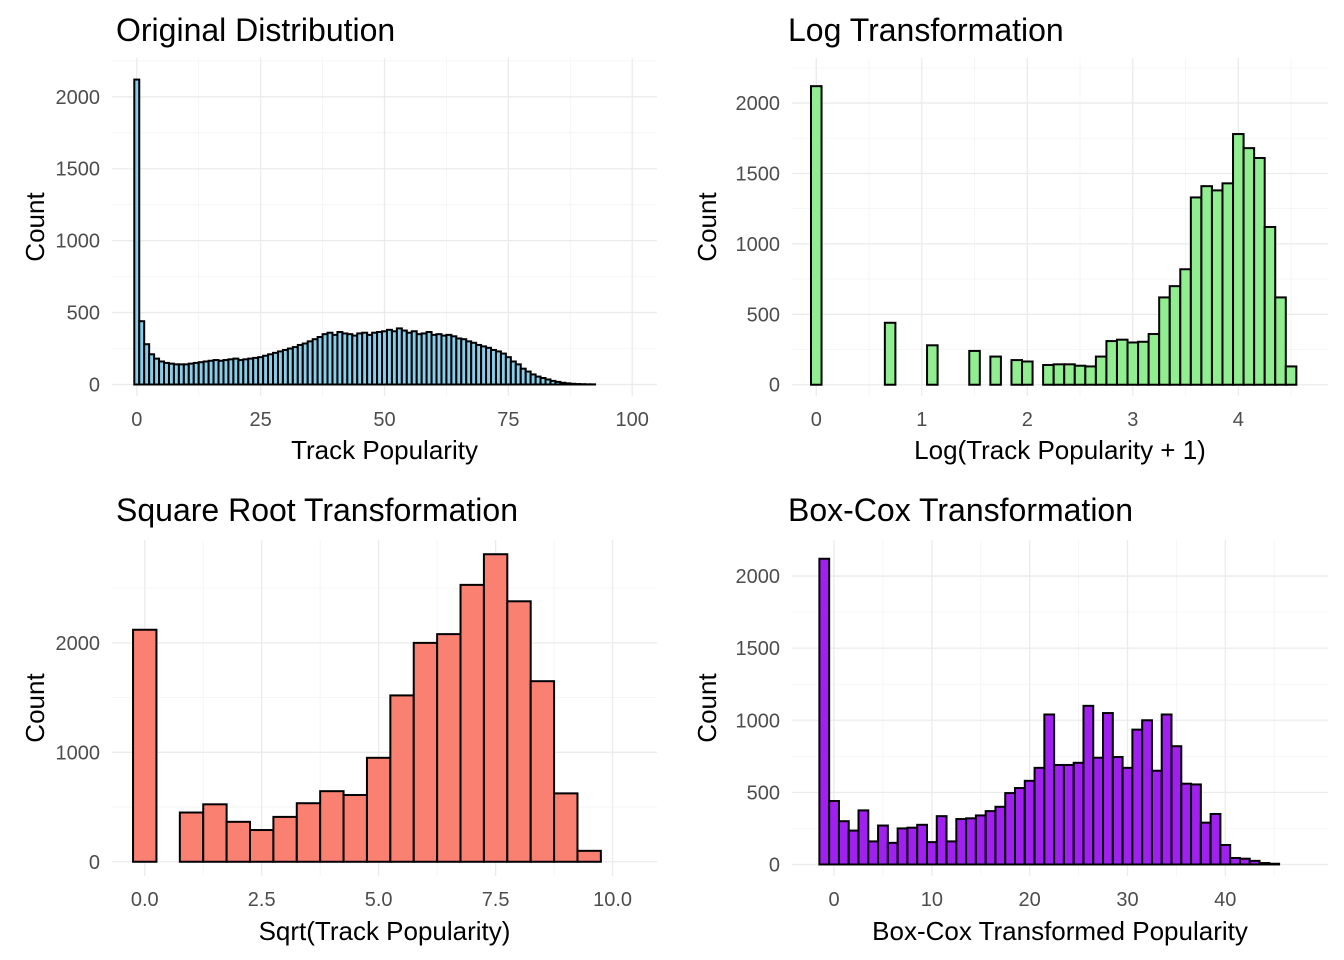 The image size is (1344, 960). I want to click on panel-title: Box-Cox Transformation, so click(960, 510).